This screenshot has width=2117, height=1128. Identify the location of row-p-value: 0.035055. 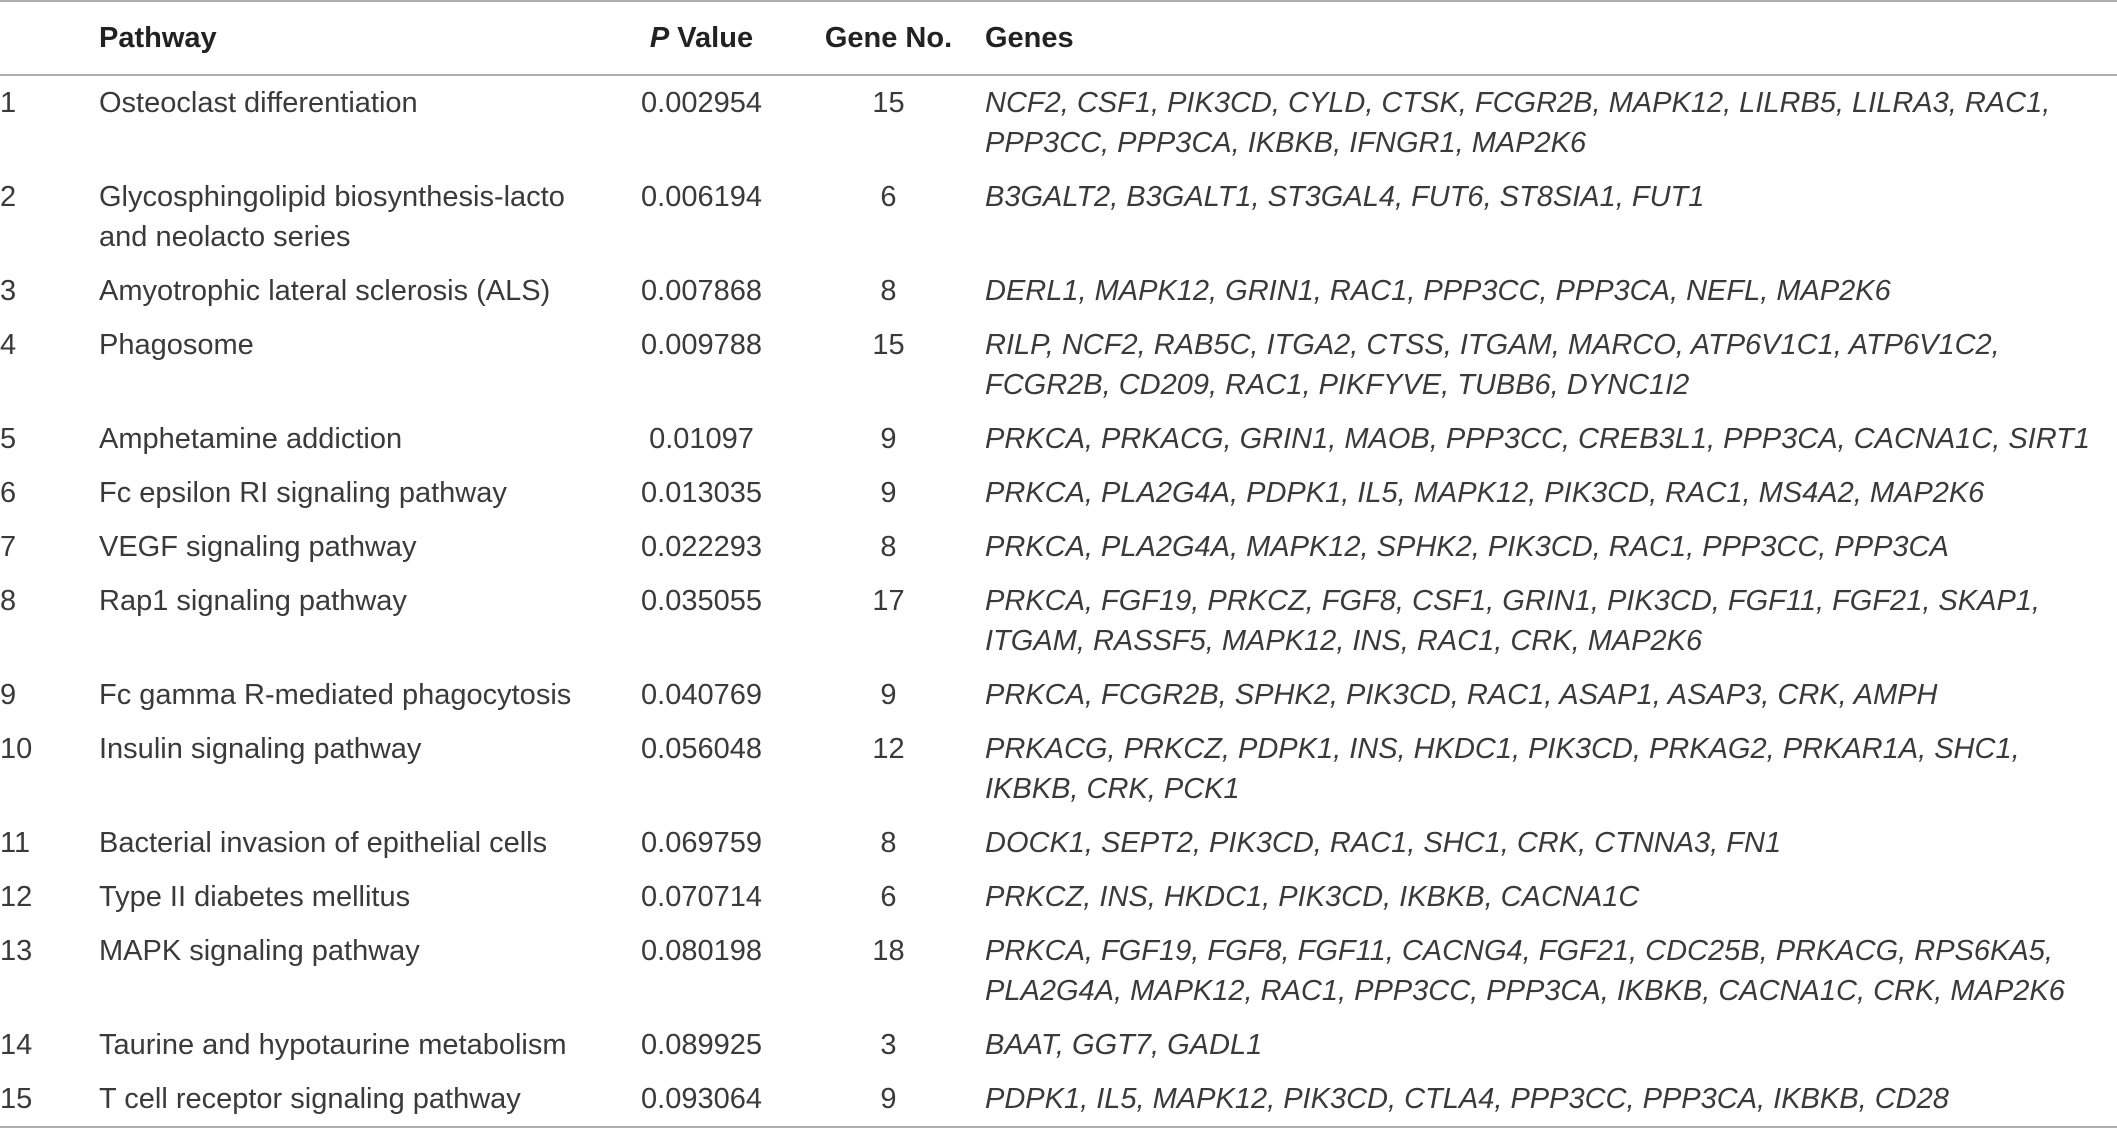
(701, 601).